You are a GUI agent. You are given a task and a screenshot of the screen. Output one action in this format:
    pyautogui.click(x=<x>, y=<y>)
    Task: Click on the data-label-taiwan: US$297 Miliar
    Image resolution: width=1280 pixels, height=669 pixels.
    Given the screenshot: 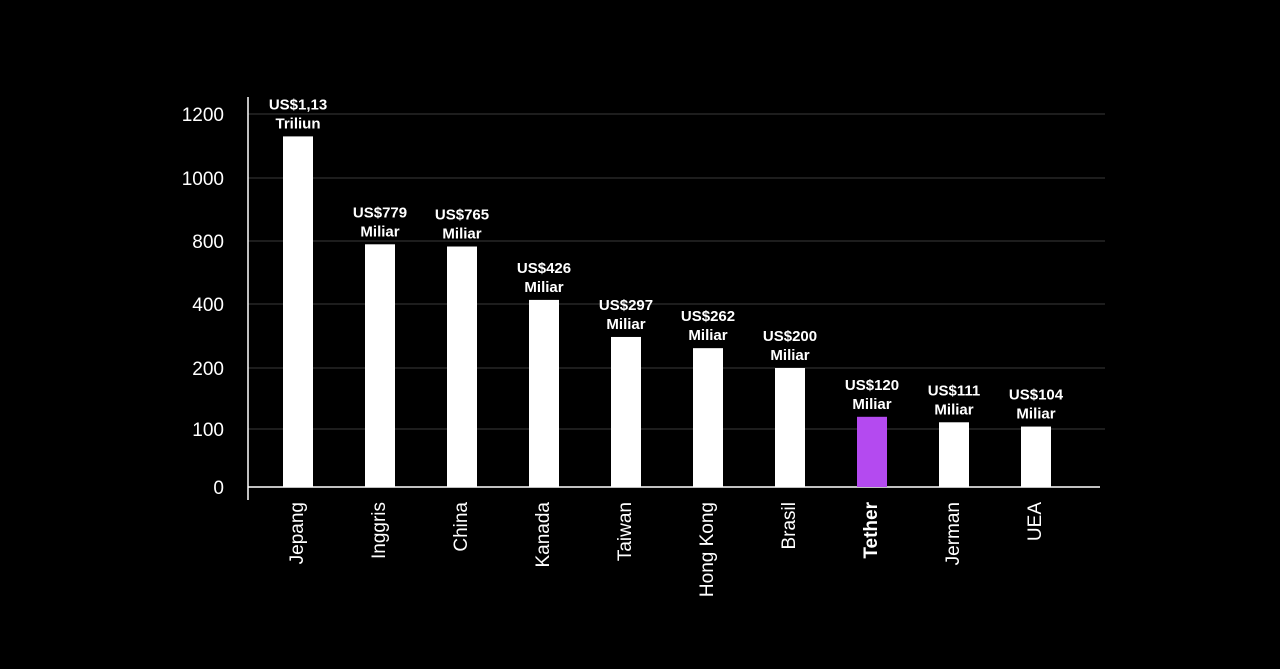 What is the action you would take?
    pyautogui.click(x=626, y=315)
    